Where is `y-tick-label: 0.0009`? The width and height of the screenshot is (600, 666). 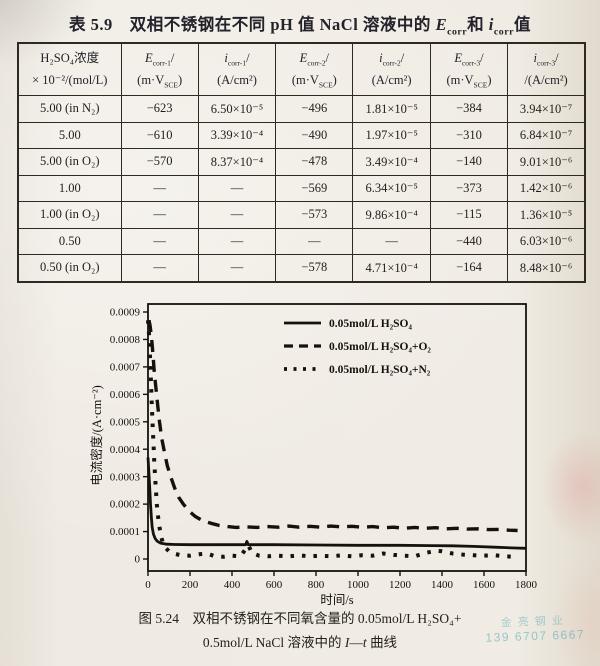
y-tick-label: 0.0009 is located at coordinates (125, 313).